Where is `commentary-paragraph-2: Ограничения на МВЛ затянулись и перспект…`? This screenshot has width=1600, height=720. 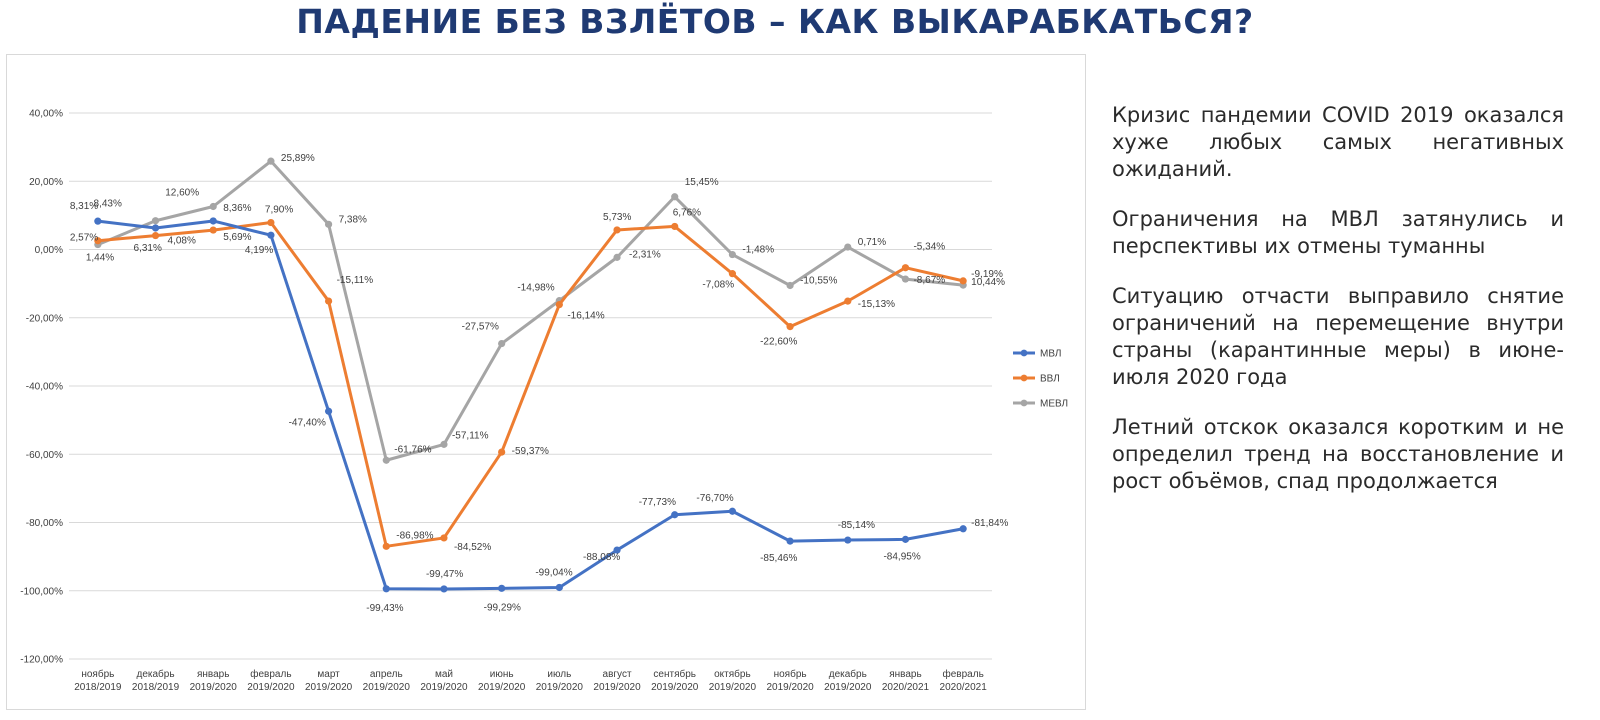
commentary-paragraph-2: Ограничения на МВЛ затянулись и перспект… is located at coordinates (1338, 232).